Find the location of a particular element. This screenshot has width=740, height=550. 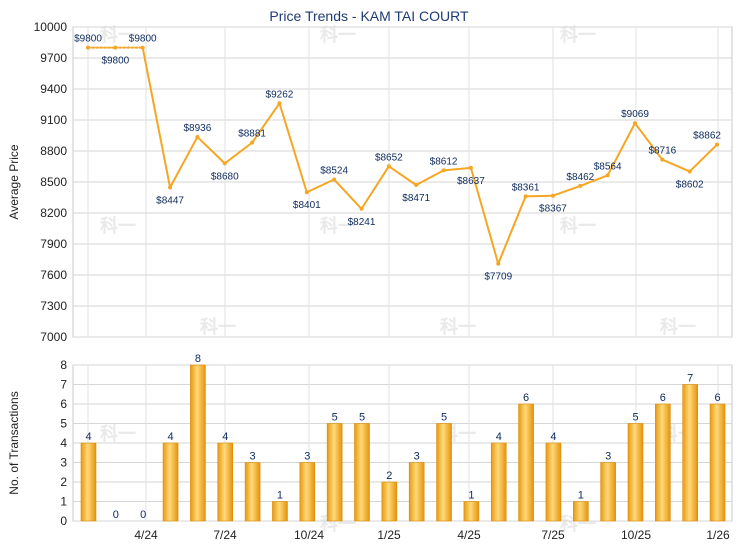

price-value-label: $8524 is located at coordinates (334, 171).